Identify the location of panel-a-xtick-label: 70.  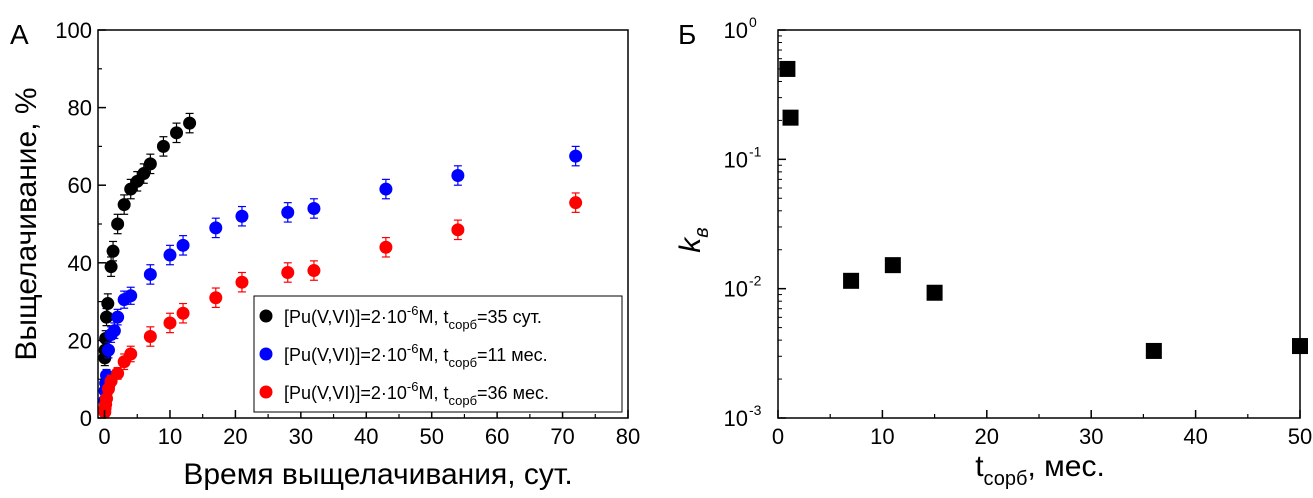
(562, 436).